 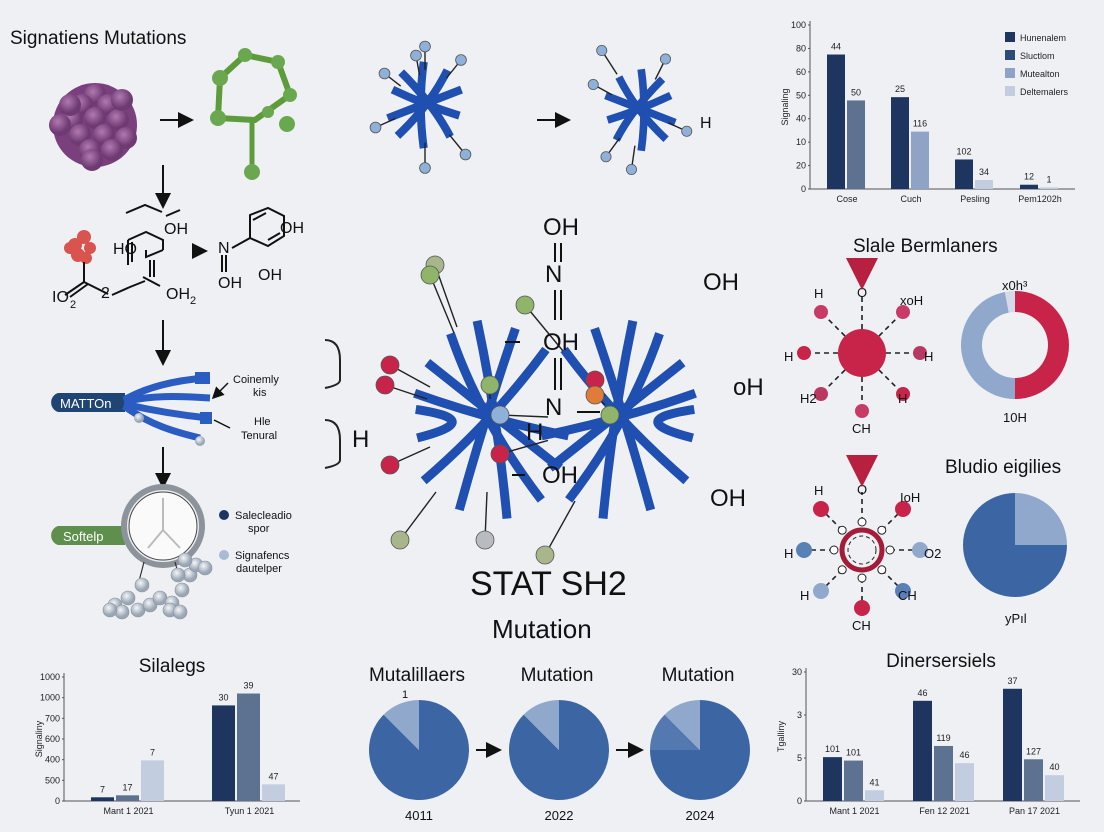 What do you see at coordinates (273, 776) in the screenshot?
I see `bar-value-label: 47` at bounding box center [273, 776].